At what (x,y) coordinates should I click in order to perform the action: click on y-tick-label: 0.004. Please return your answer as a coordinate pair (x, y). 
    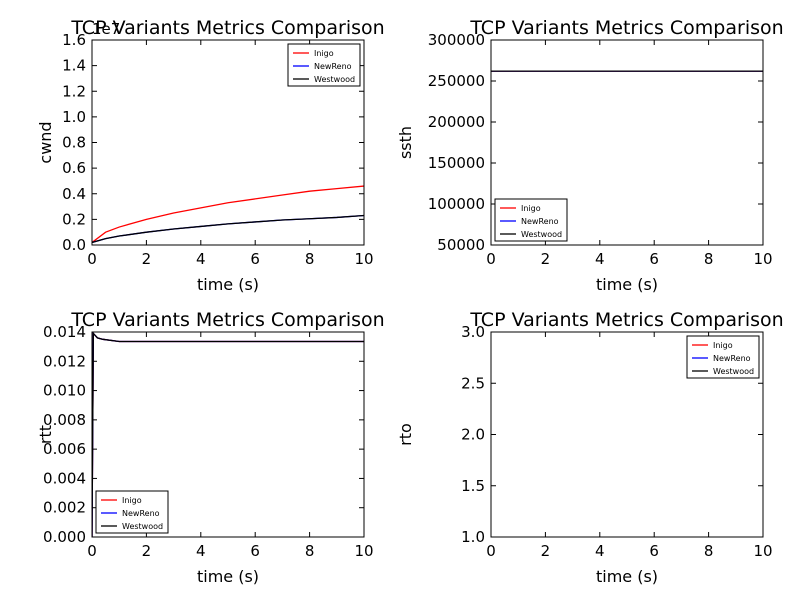
    Looking at the image, I should click on (64, 478).